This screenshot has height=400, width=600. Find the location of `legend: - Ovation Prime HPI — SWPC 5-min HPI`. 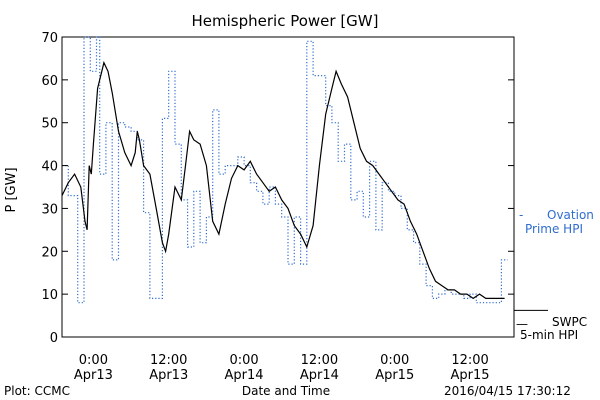

legend: - Ovation Prime HPI — SWPC 5-min HPI is located at coordinates (554, 275).